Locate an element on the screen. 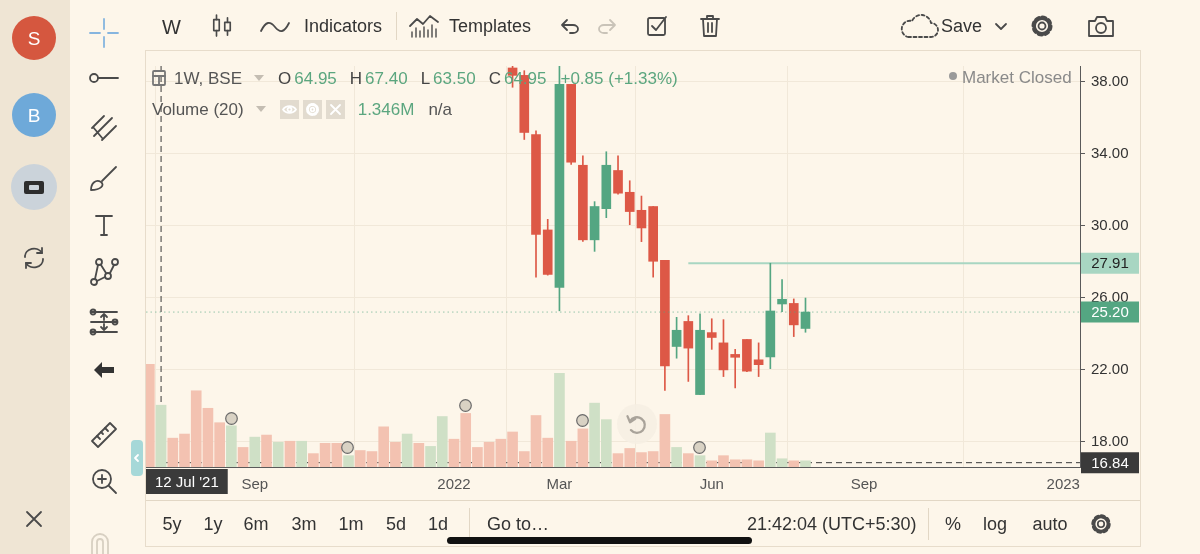  annotation: n/a is located at coordinates (440, 109).